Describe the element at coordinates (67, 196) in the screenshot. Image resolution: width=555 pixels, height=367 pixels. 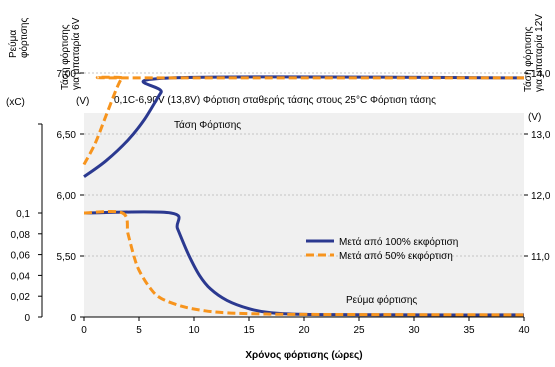
I see `voltage-6v-tick-label: 6,00` at that location.